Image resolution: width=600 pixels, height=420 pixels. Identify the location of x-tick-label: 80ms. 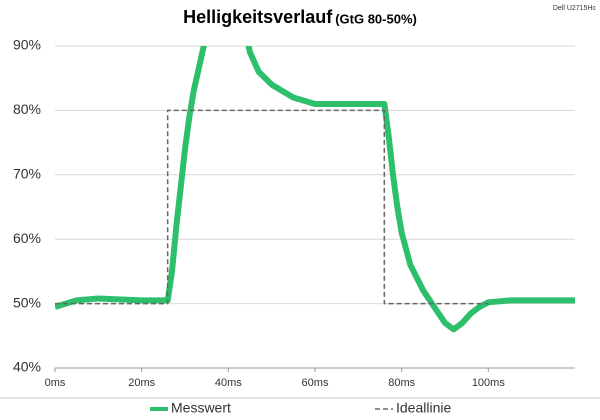
(401, 383).